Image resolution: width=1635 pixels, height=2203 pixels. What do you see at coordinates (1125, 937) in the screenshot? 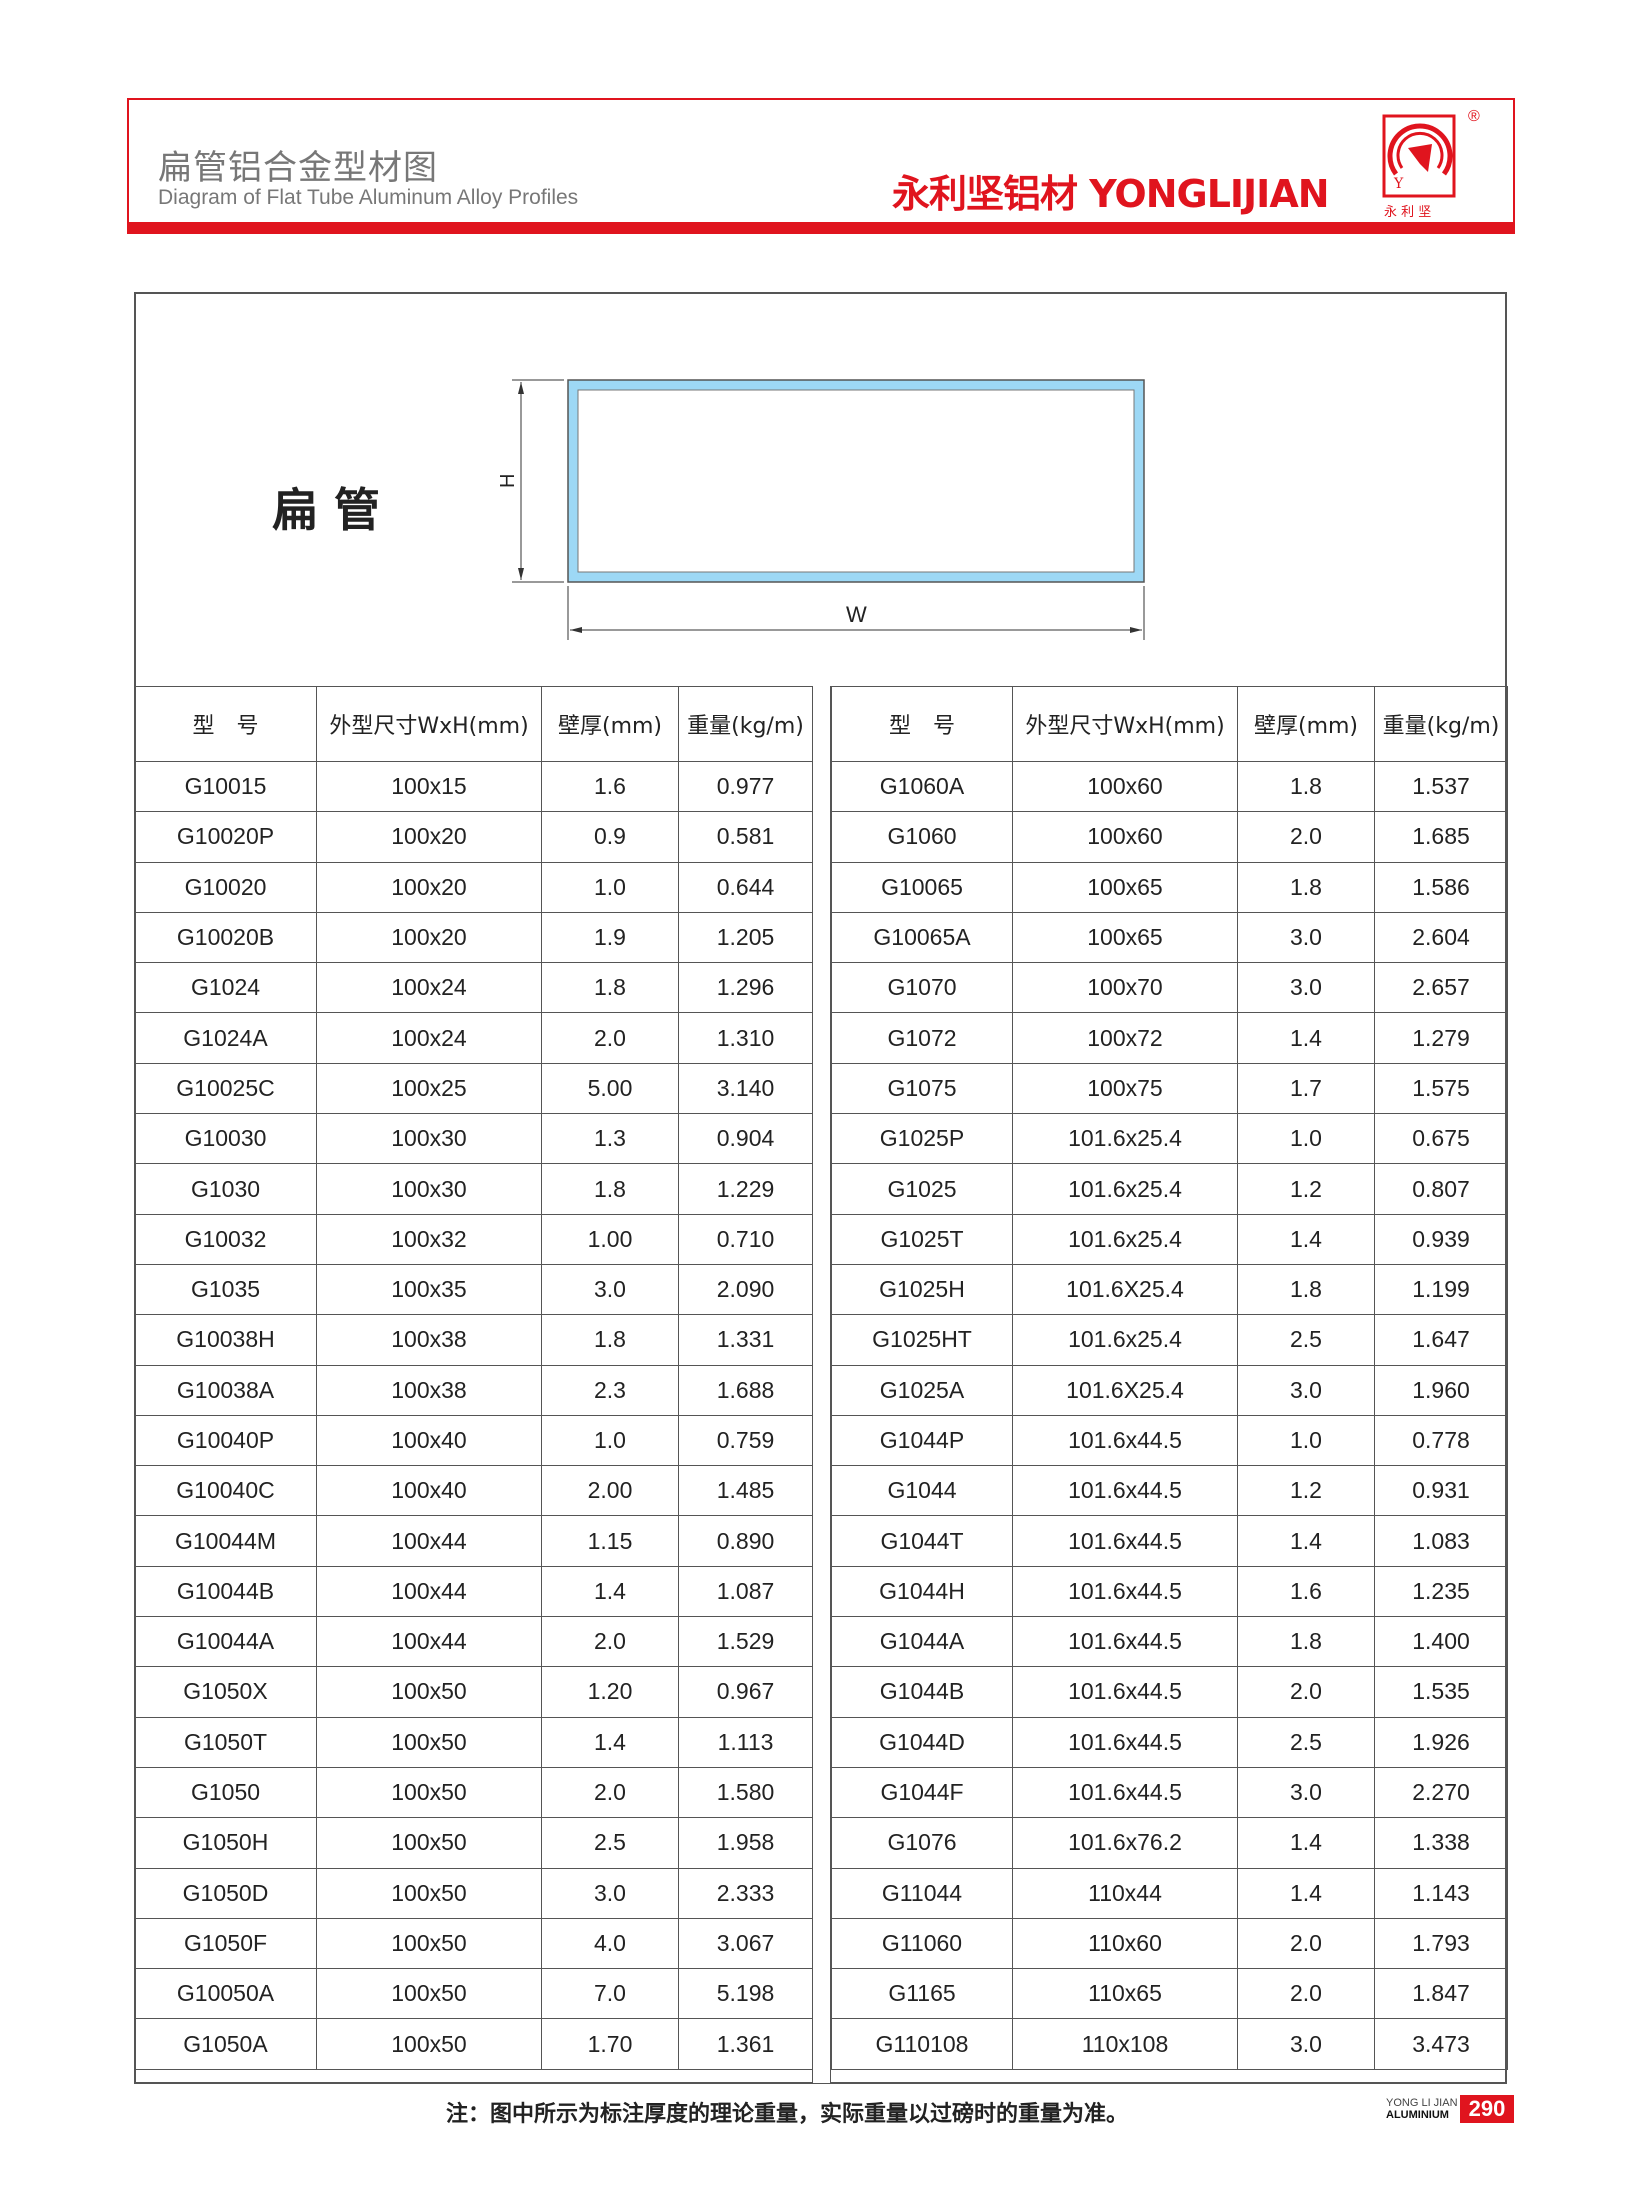
I see `cell-size: 100x65` at bounding box center [1125, 937].